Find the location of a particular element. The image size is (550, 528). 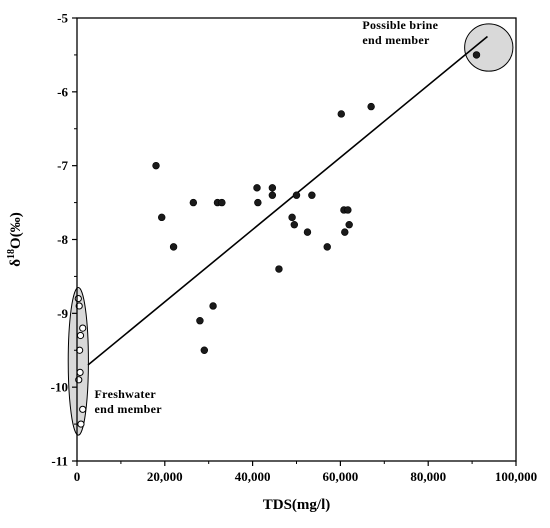

x-tick-label-2: 40,000 is located at coordinates (253, 476).